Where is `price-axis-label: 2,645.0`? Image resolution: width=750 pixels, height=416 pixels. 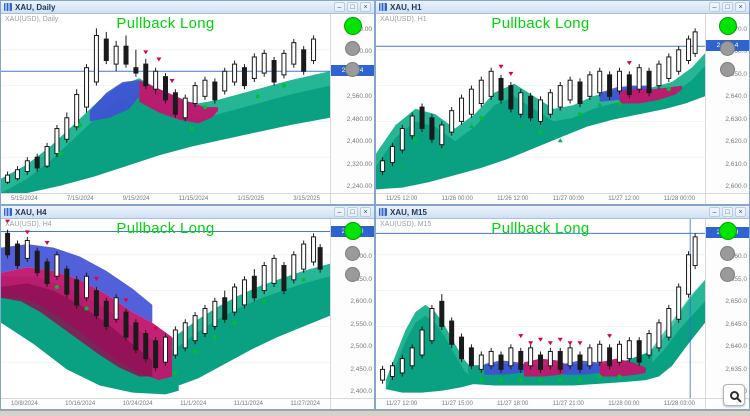 price-axis-label: 2,645.0 is located at coordinates (736, 324).